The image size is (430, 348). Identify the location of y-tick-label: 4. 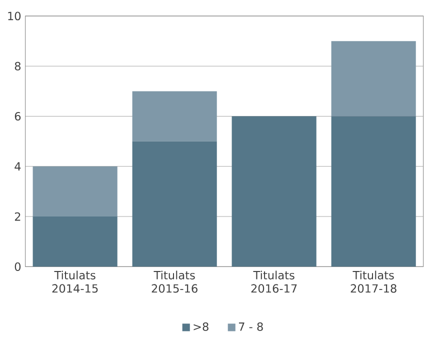
(17, 166).